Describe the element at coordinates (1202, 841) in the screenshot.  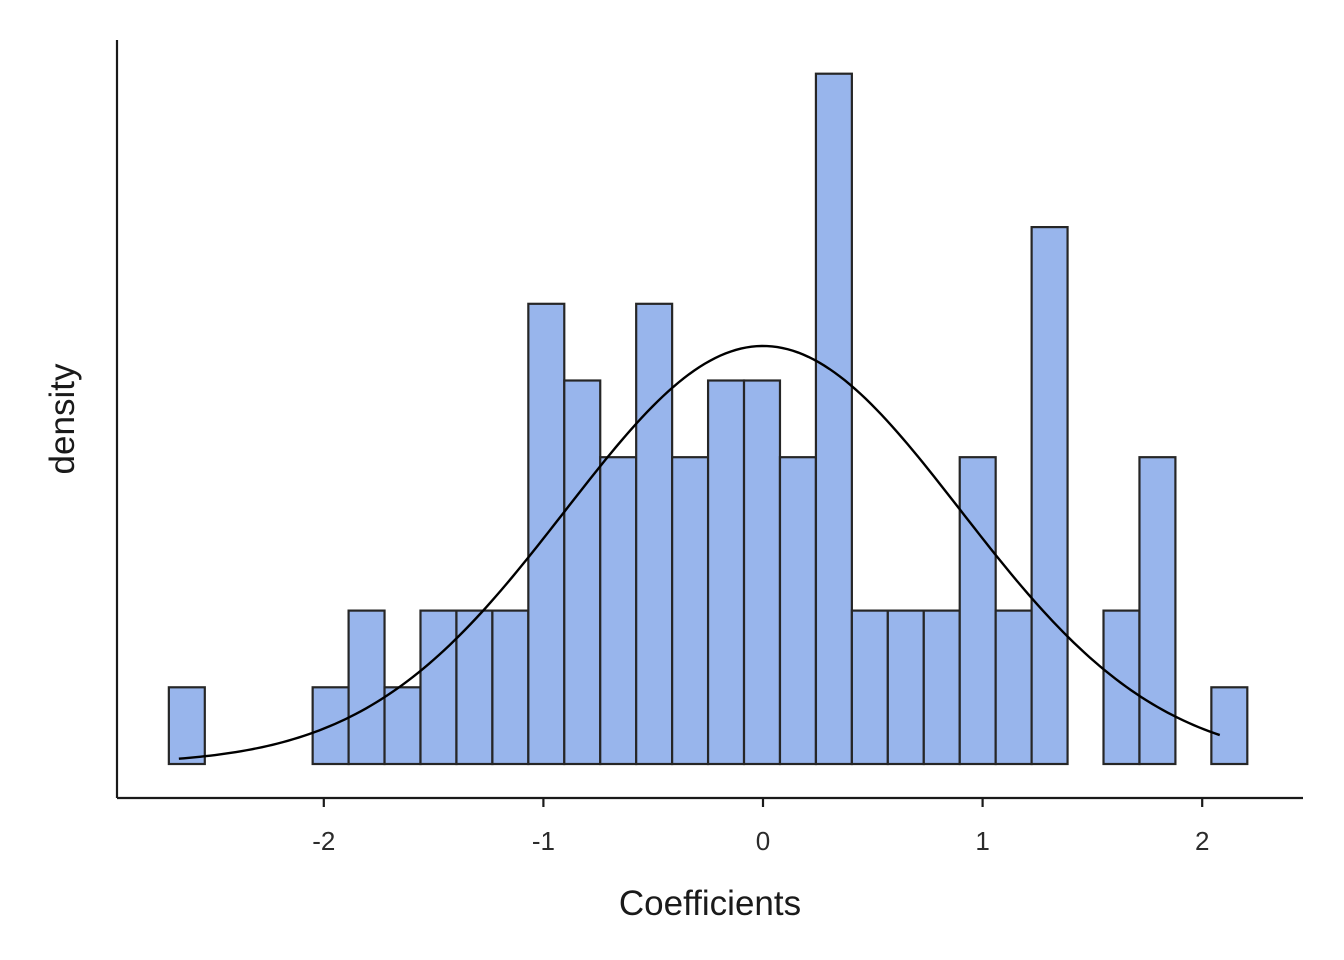
I see `x-tick-label: 2` at that location.